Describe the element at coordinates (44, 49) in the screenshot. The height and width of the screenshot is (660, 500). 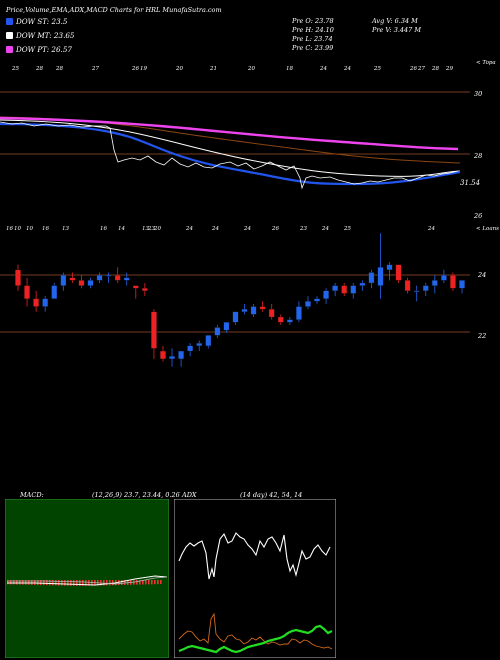
I see `legend-pt: DOW PT: 26.57` at that location.